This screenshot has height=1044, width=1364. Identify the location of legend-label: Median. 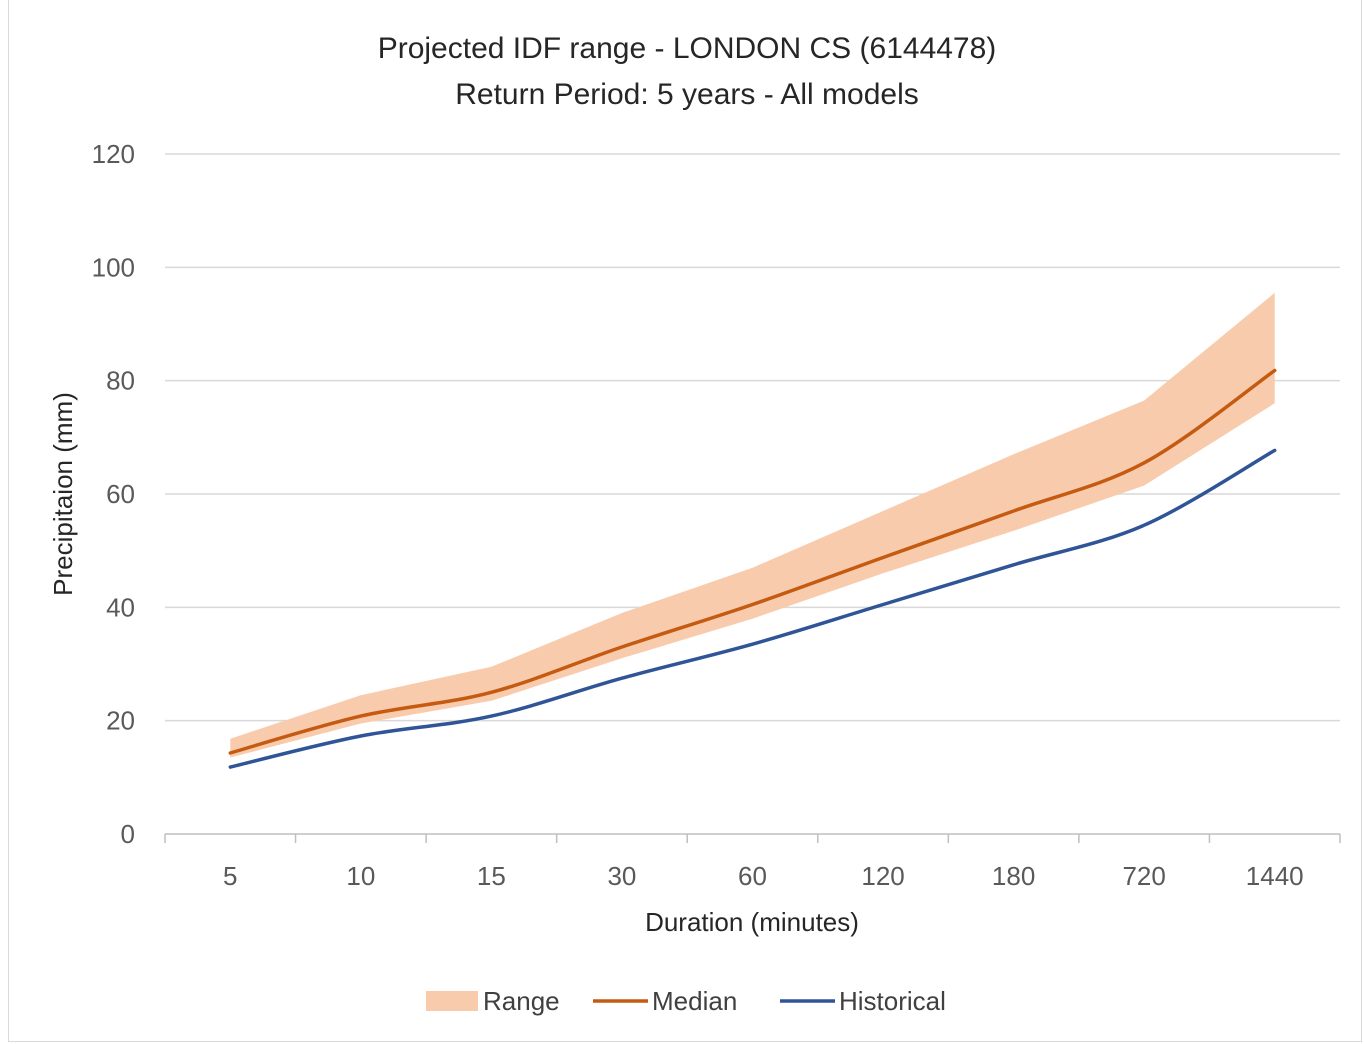
(694, 1001).